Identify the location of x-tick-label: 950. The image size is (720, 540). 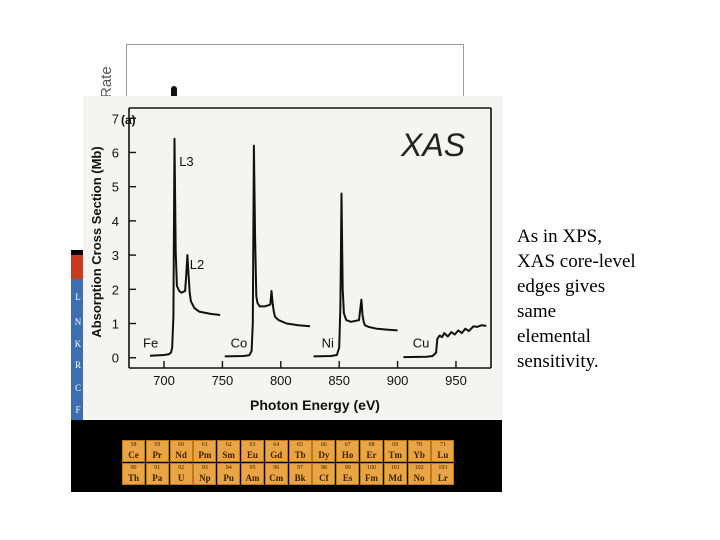
(456, 380).